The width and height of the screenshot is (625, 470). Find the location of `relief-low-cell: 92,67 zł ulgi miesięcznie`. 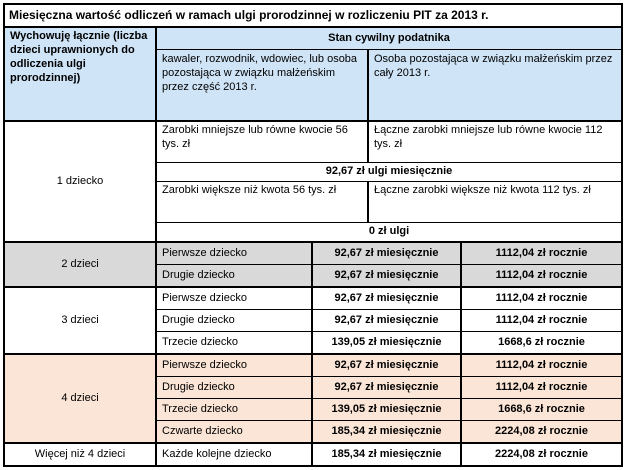

relief-low-cell: 92,67 zł ulgi miesięcznie is located at coordinates (389, 172).